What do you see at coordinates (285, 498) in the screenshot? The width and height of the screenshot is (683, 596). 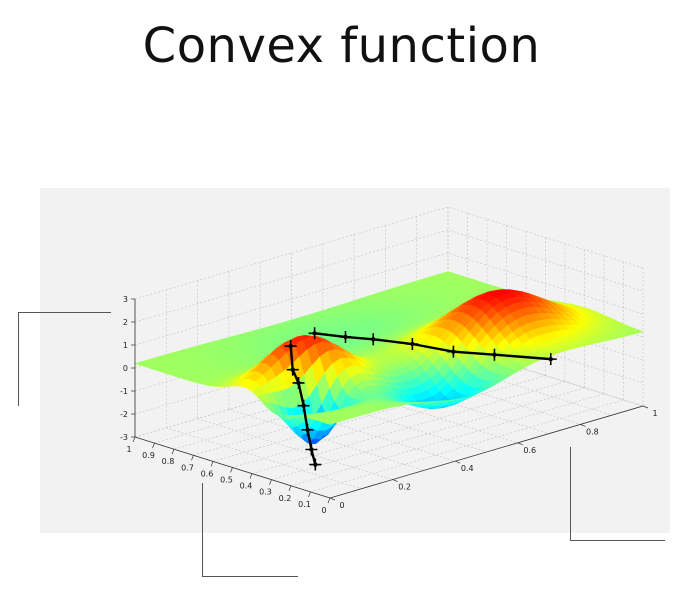 I see `x-tick-label: 0.2` at bounding box center [285, 498].